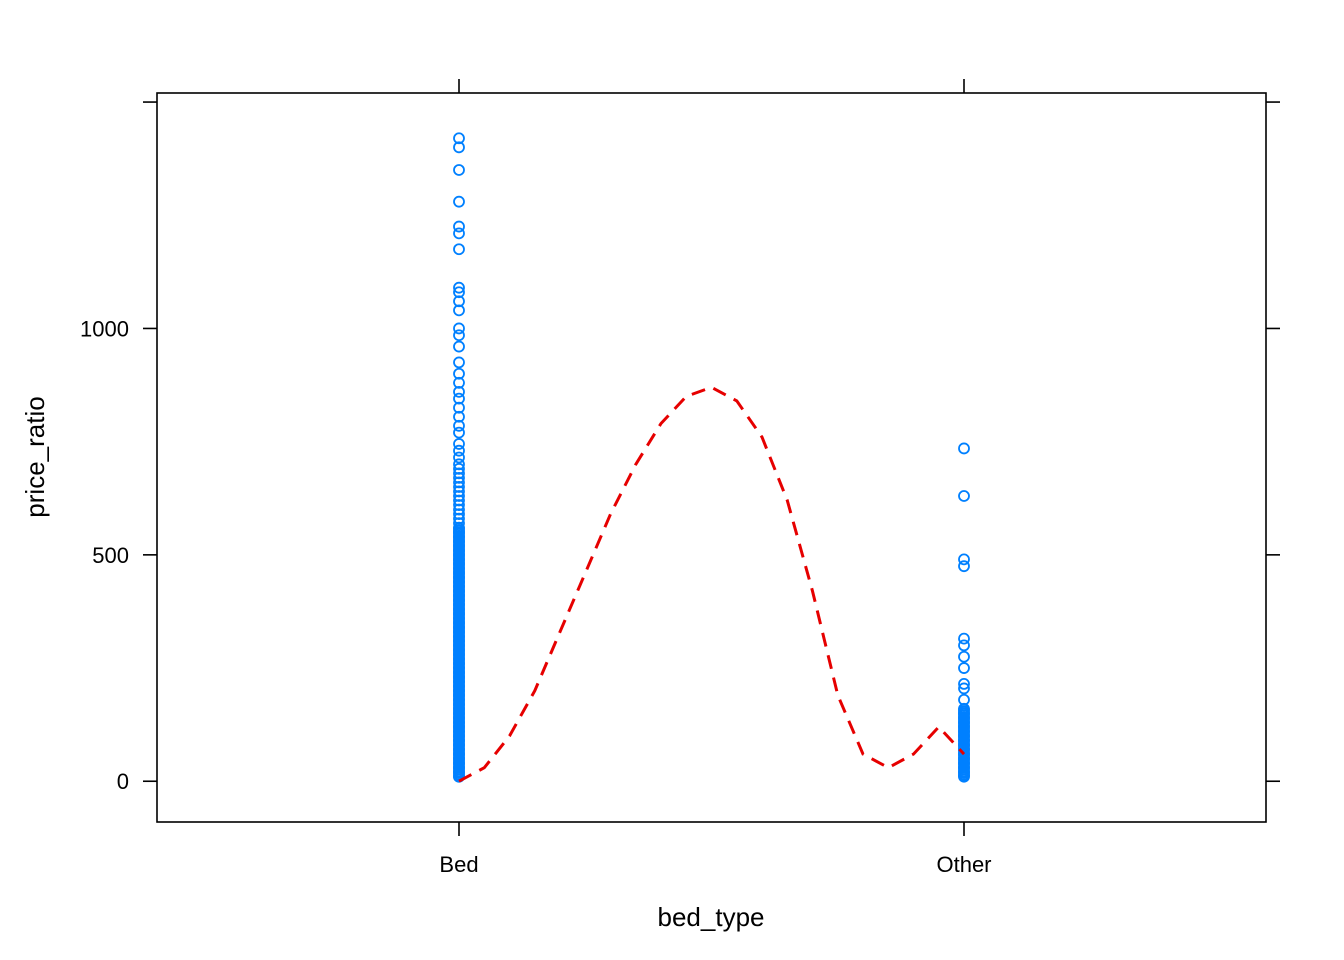 Image resolution: width=1344 pixels, height=960 pixels. I want to click on x-tick-label: Bed, so click(458, 864).